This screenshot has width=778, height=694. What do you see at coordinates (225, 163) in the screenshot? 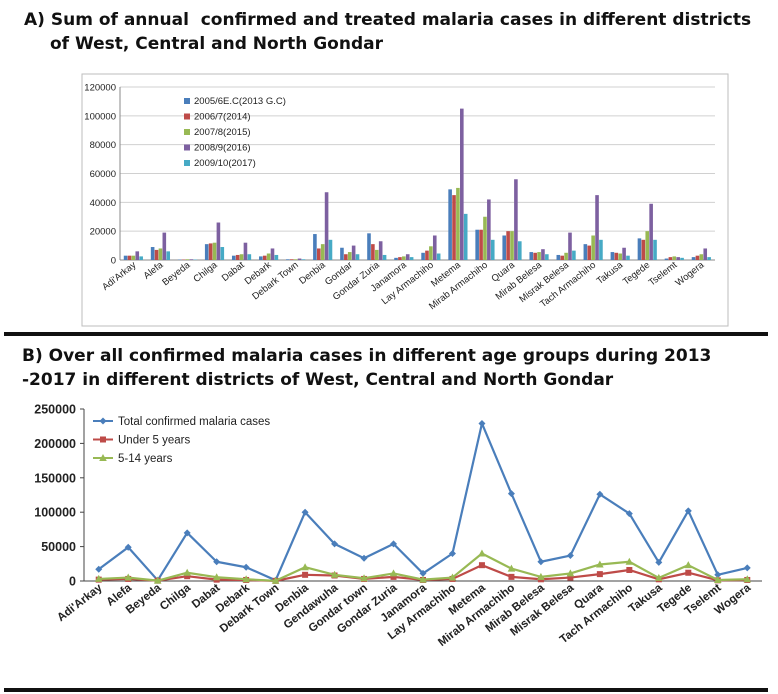
I see `chart-a-legend-label: 2009/10(2017)` at bounding box center [225, 163].